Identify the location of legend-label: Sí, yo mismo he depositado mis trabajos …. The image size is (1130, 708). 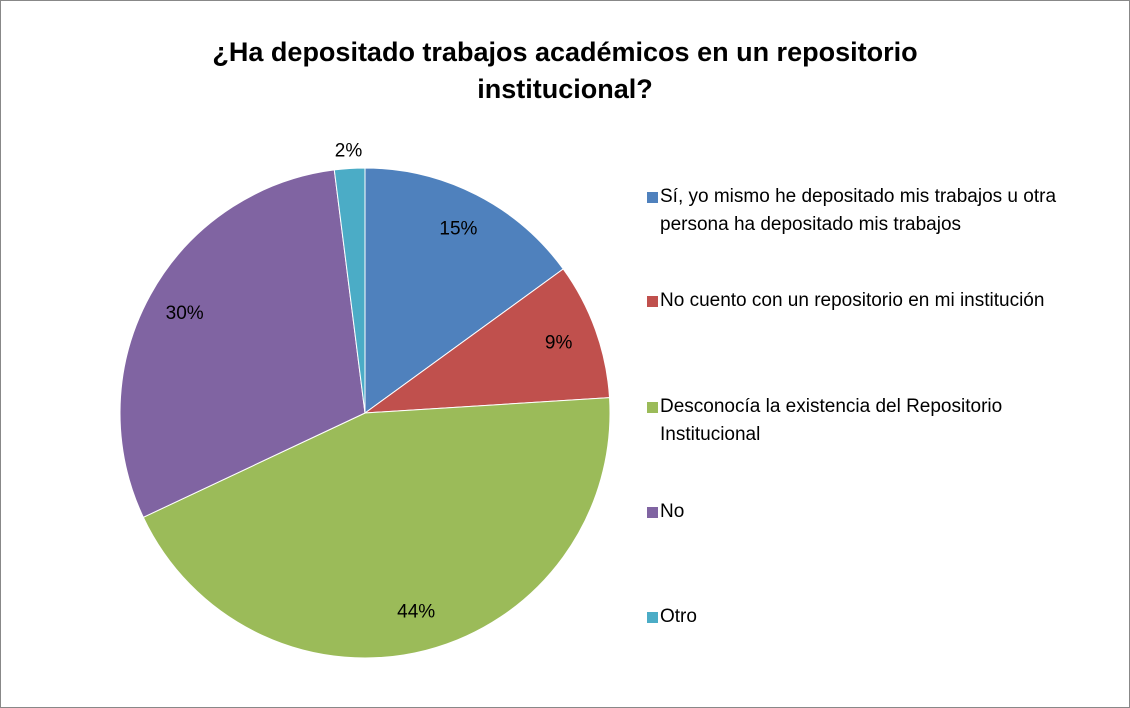
(858, 210).